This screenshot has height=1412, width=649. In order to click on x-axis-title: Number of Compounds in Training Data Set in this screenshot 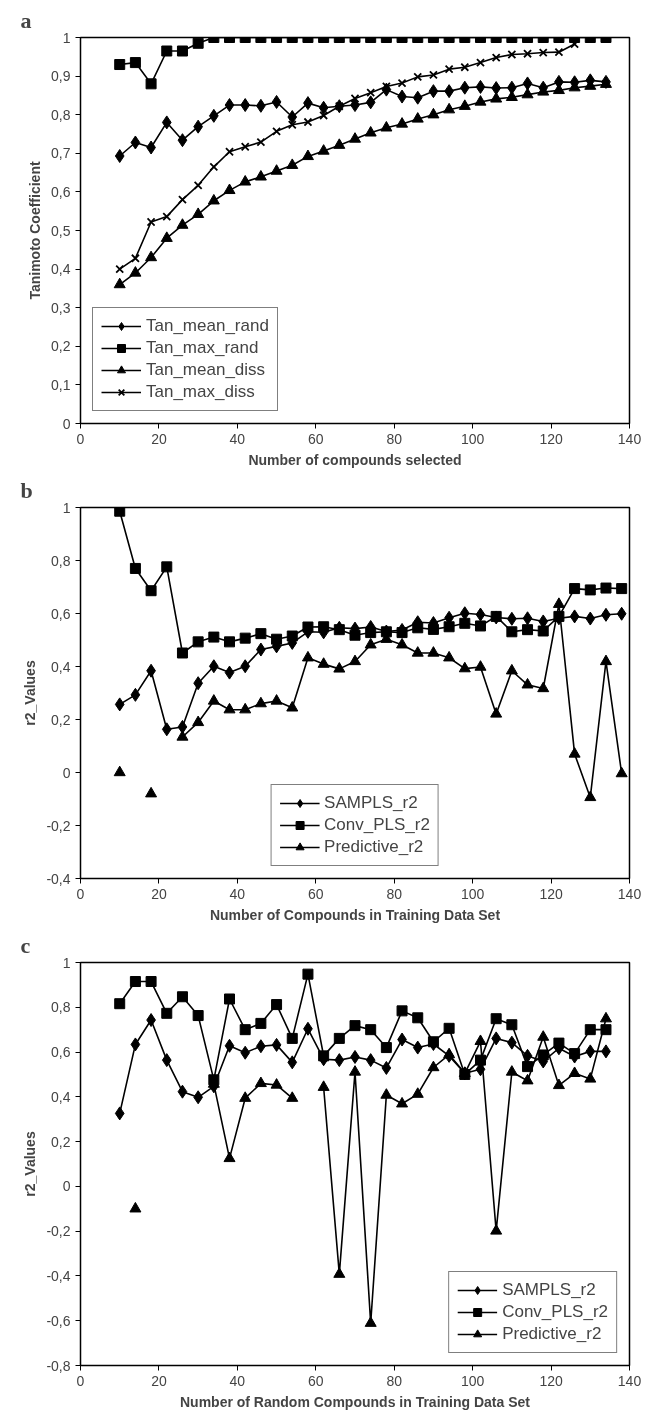, I will do `click(355, 914)`.